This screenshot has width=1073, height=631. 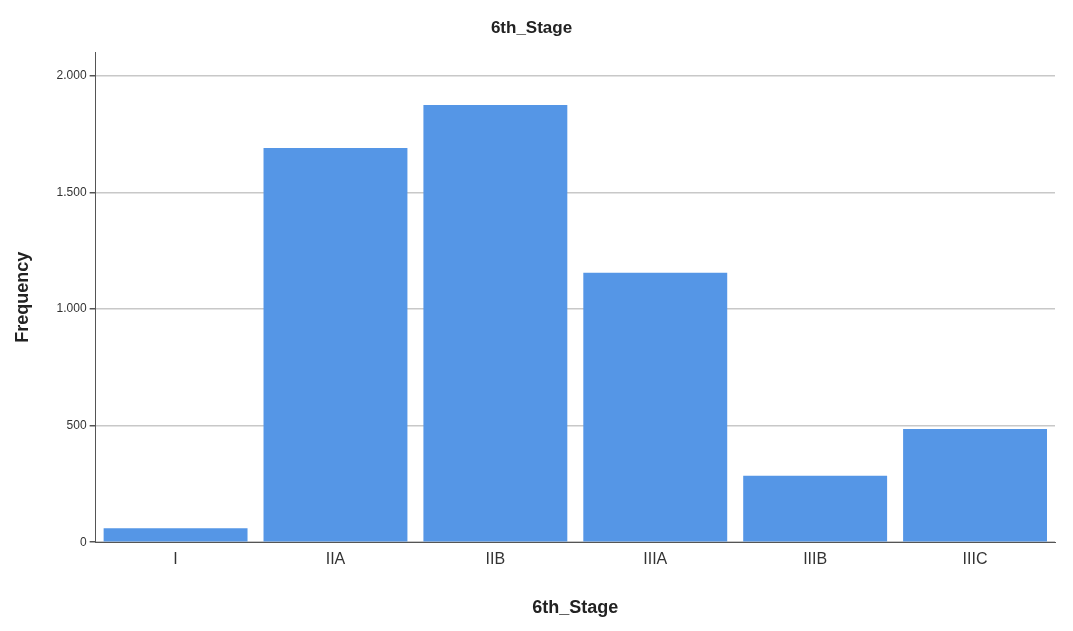 I want to click on y-tick-label: 0, so click(x=83, y=541).